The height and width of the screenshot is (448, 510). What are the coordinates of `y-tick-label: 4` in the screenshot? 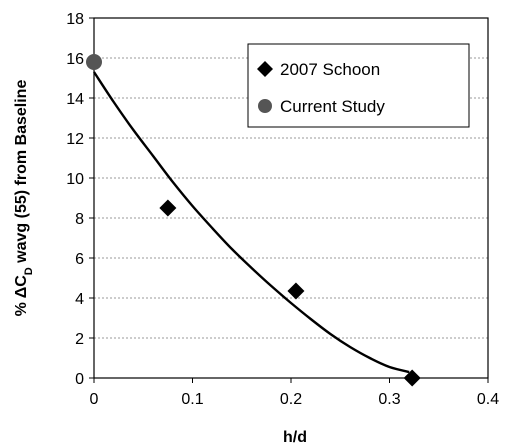 It's located at (79, 299).